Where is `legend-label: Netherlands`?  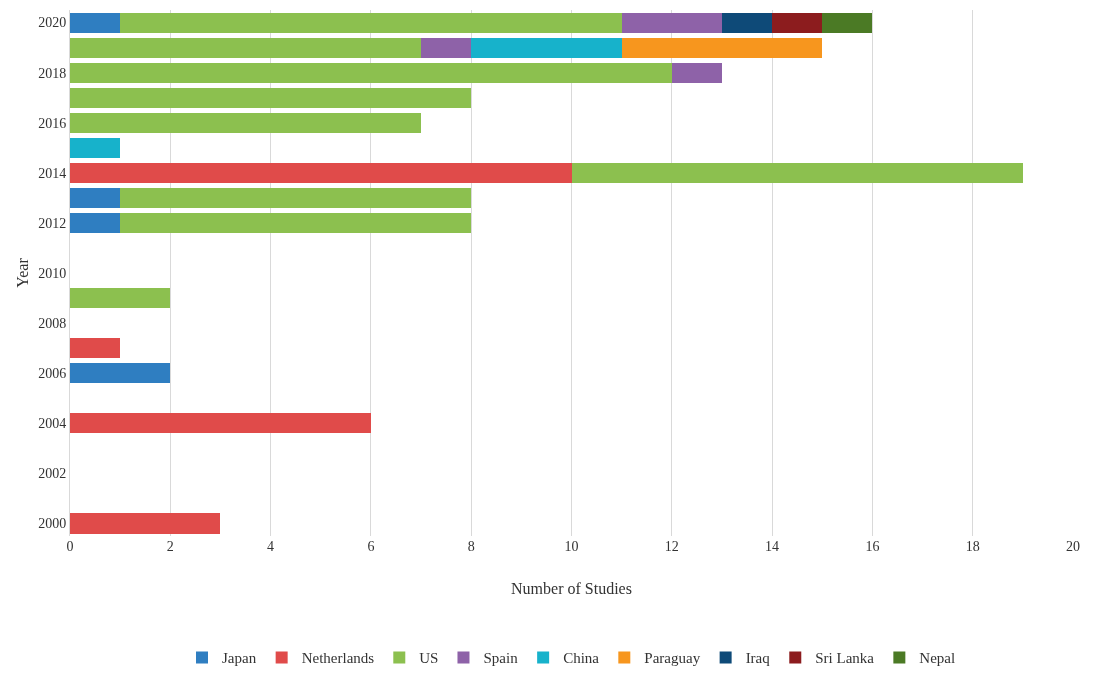 legend-label: Netherlands is located at coordinates (338, 658).